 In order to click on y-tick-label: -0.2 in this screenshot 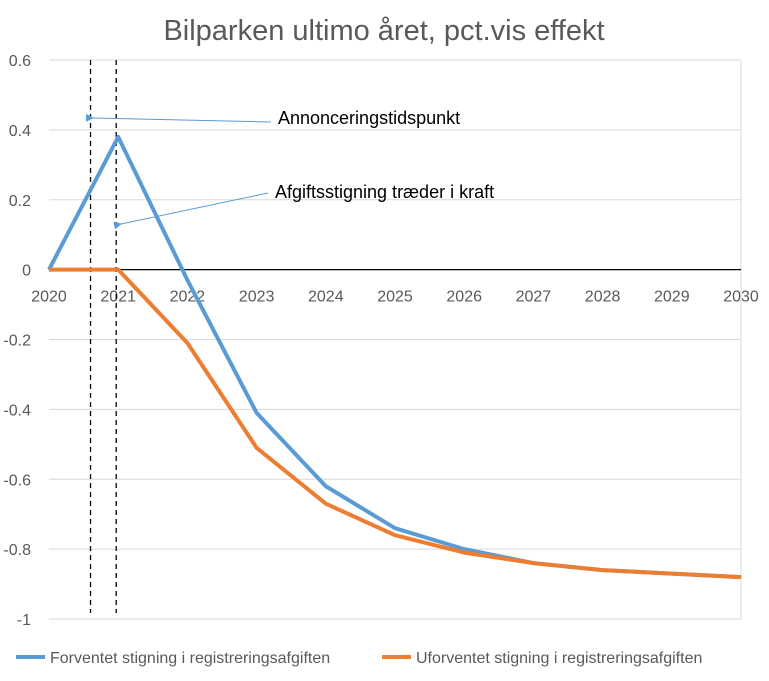, I will do `click(17, 341)`.